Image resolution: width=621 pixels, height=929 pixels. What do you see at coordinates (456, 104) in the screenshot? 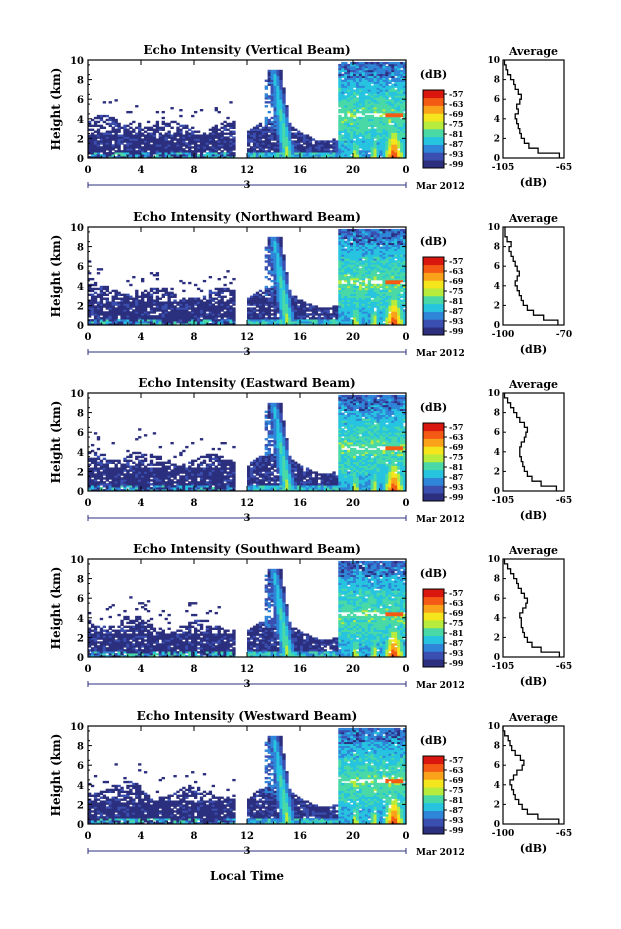
I see `colorbar-tick-label: -63` at bounding box center [456, 104].